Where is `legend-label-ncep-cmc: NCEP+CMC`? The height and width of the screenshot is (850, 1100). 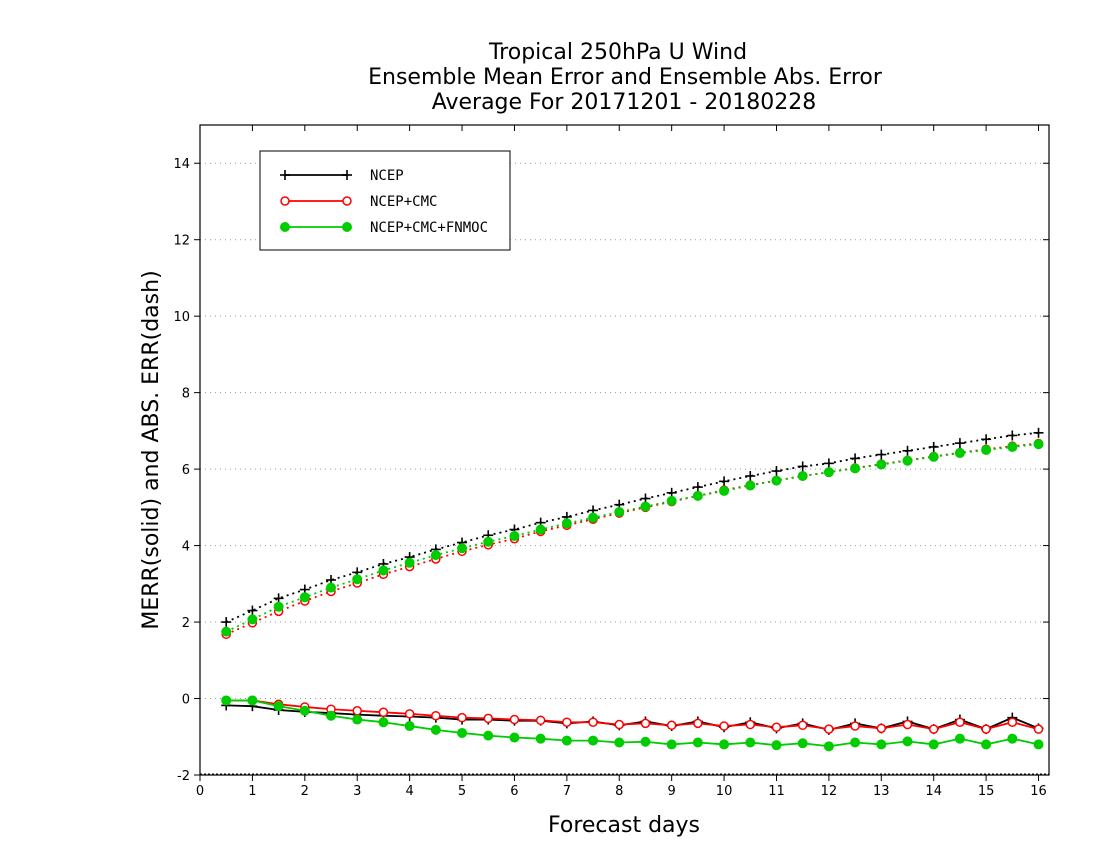 legend-label-ncep-cmc: NCEP+CMC is located at coordinates (403, 202).